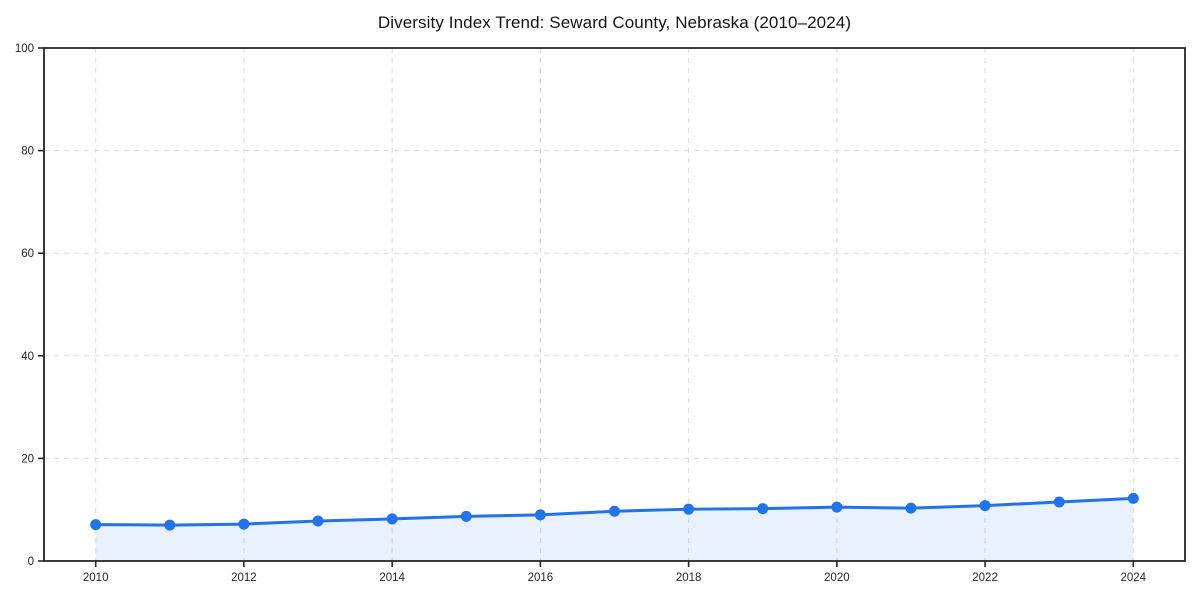 The height and width of the screenshot is (600, 1200). What do you see at coordinates (96, 578) in the screenshot?
I see `x-tick-label: 2010` at bounding box center [96, 578].